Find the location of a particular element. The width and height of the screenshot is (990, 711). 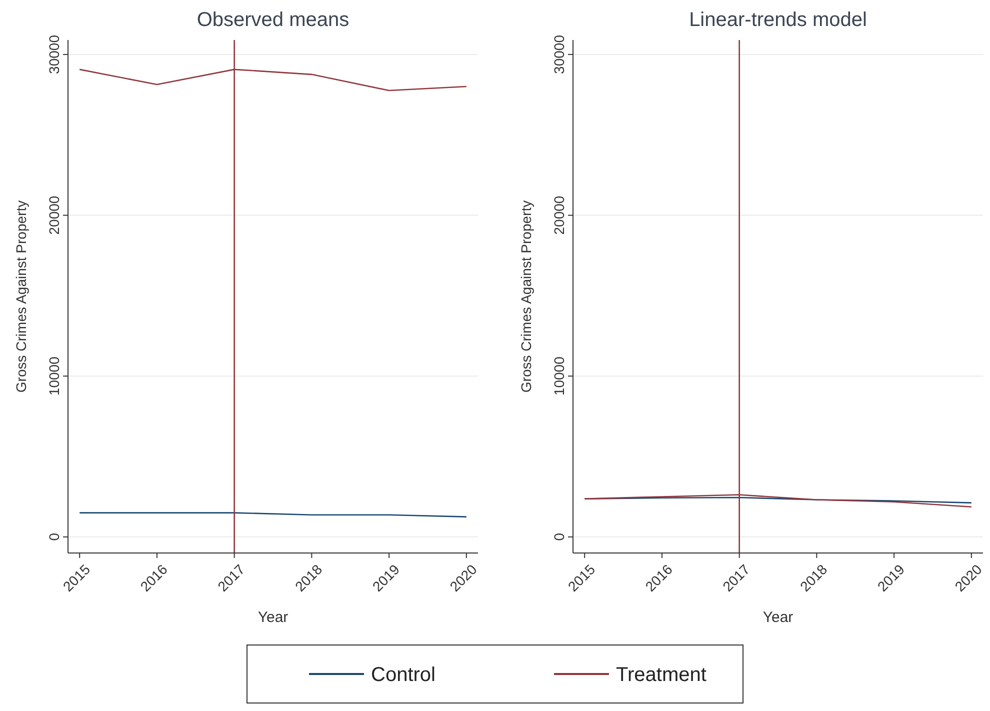

chart-title: Observed means is located at coordinates (273, 20).